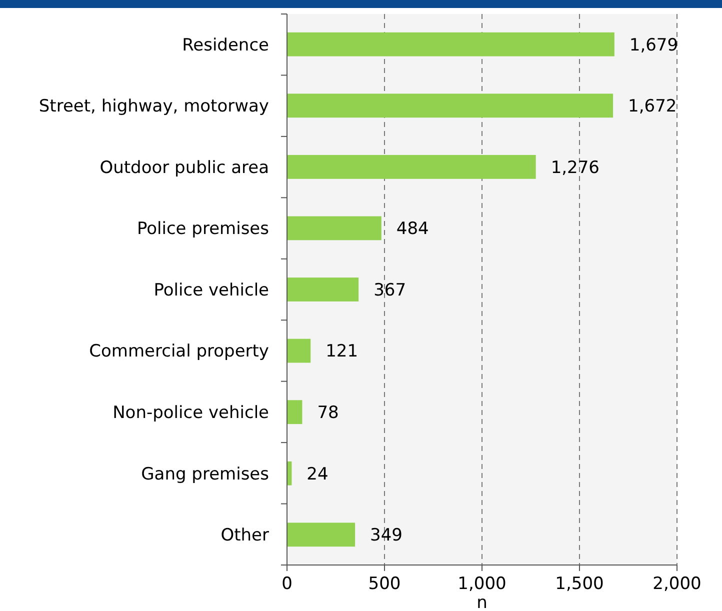 Image resolution: width=722 pixels, height=611 pixels. I want to click on y-tick-label: Non-police vehicle, so click(190, 413).